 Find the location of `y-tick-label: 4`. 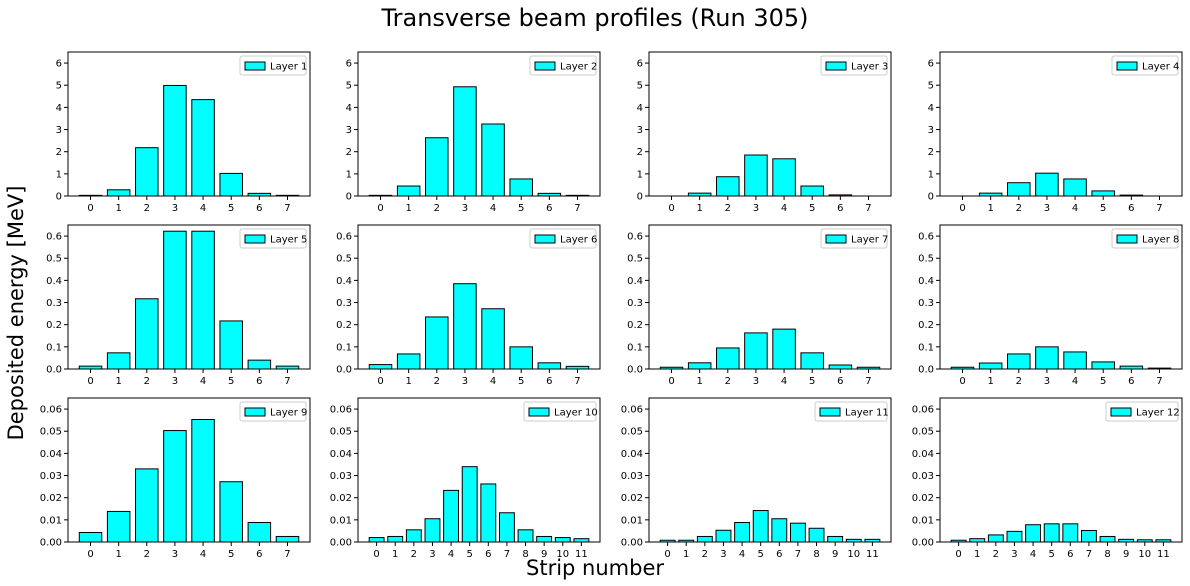

y-tick-label: 4 is located at coordinates (349, 108).